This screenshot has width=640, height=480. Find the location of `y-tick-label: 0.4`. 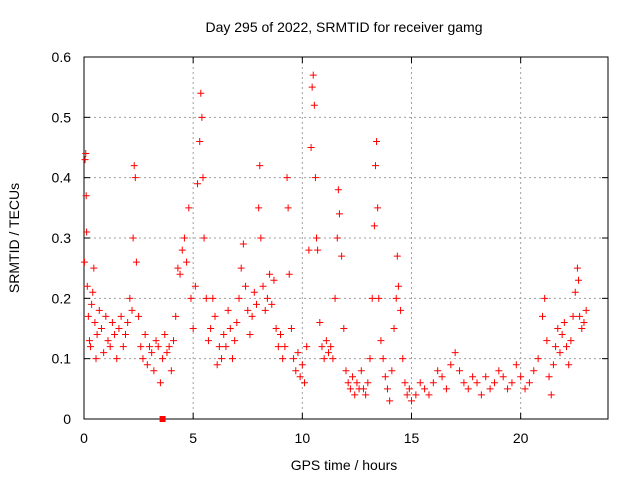

y-tick-label: 0.4 is located at coordinates (62, 178).